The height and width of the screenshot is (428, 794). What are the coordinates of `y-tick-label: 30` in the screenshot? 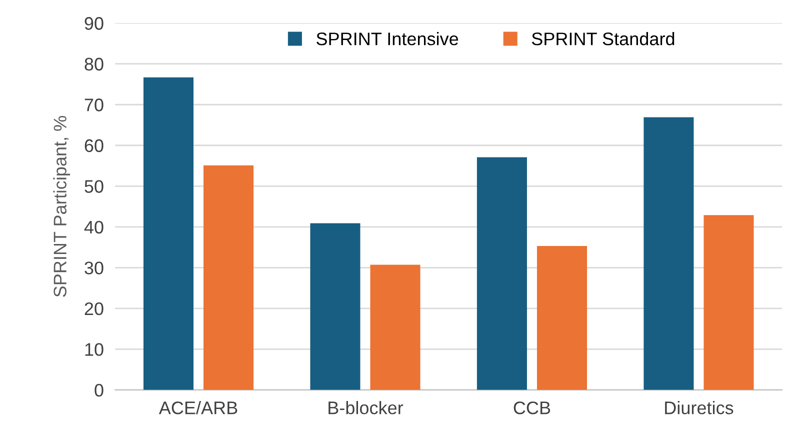 It's located at (94, 268).